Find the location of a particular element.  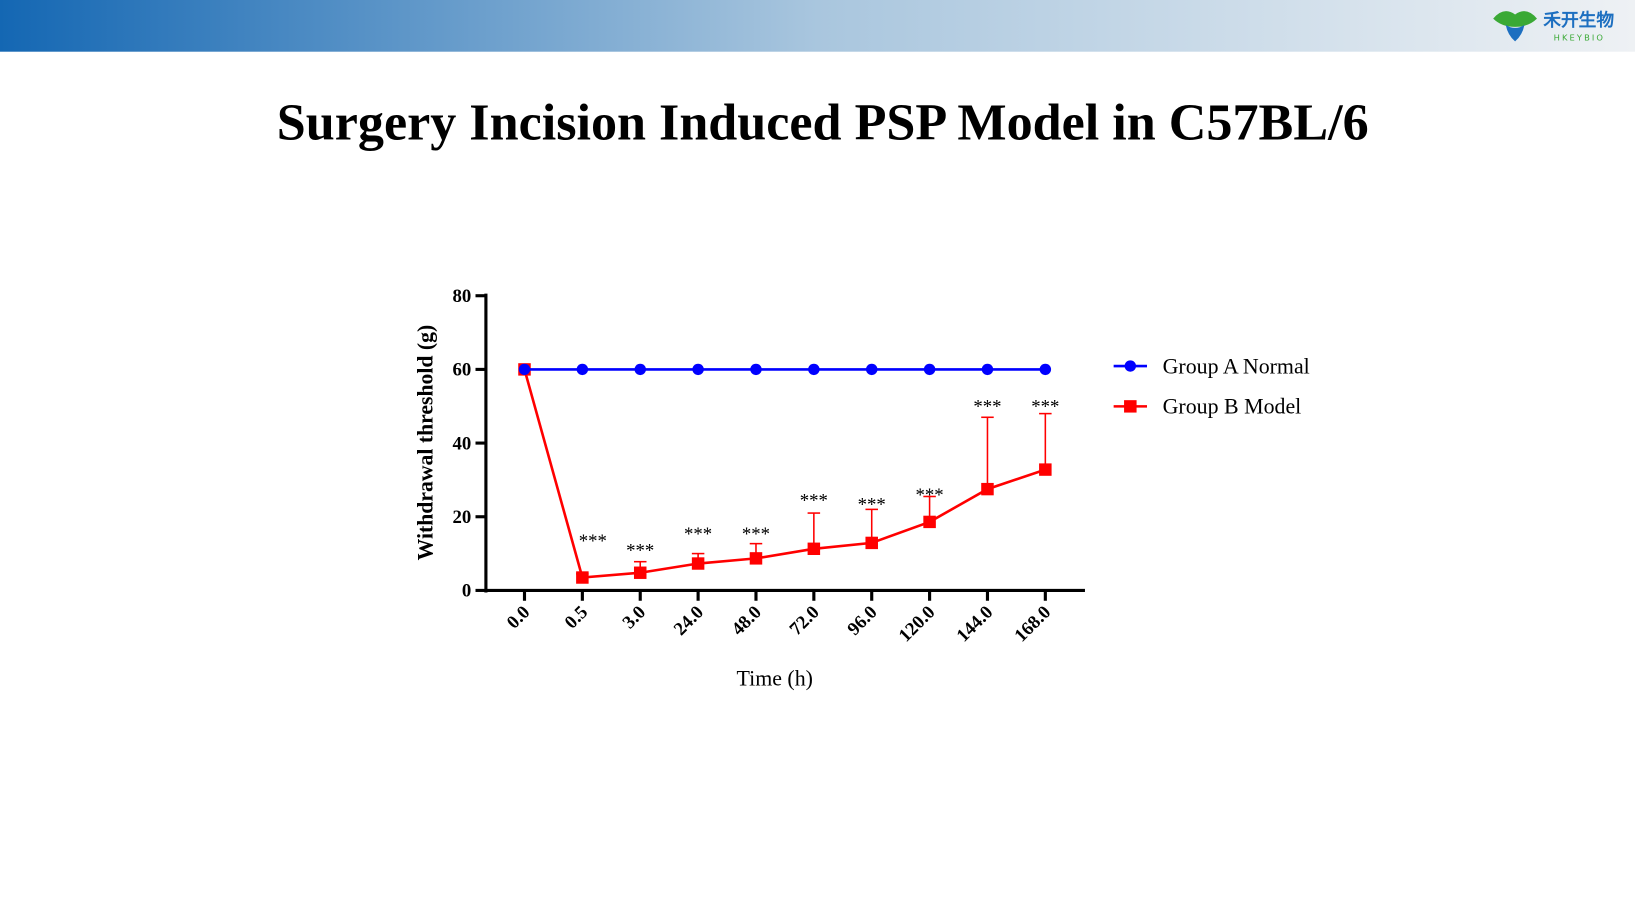

logo-subtext: HKEYBIO is located at coordinates (1579, 37).